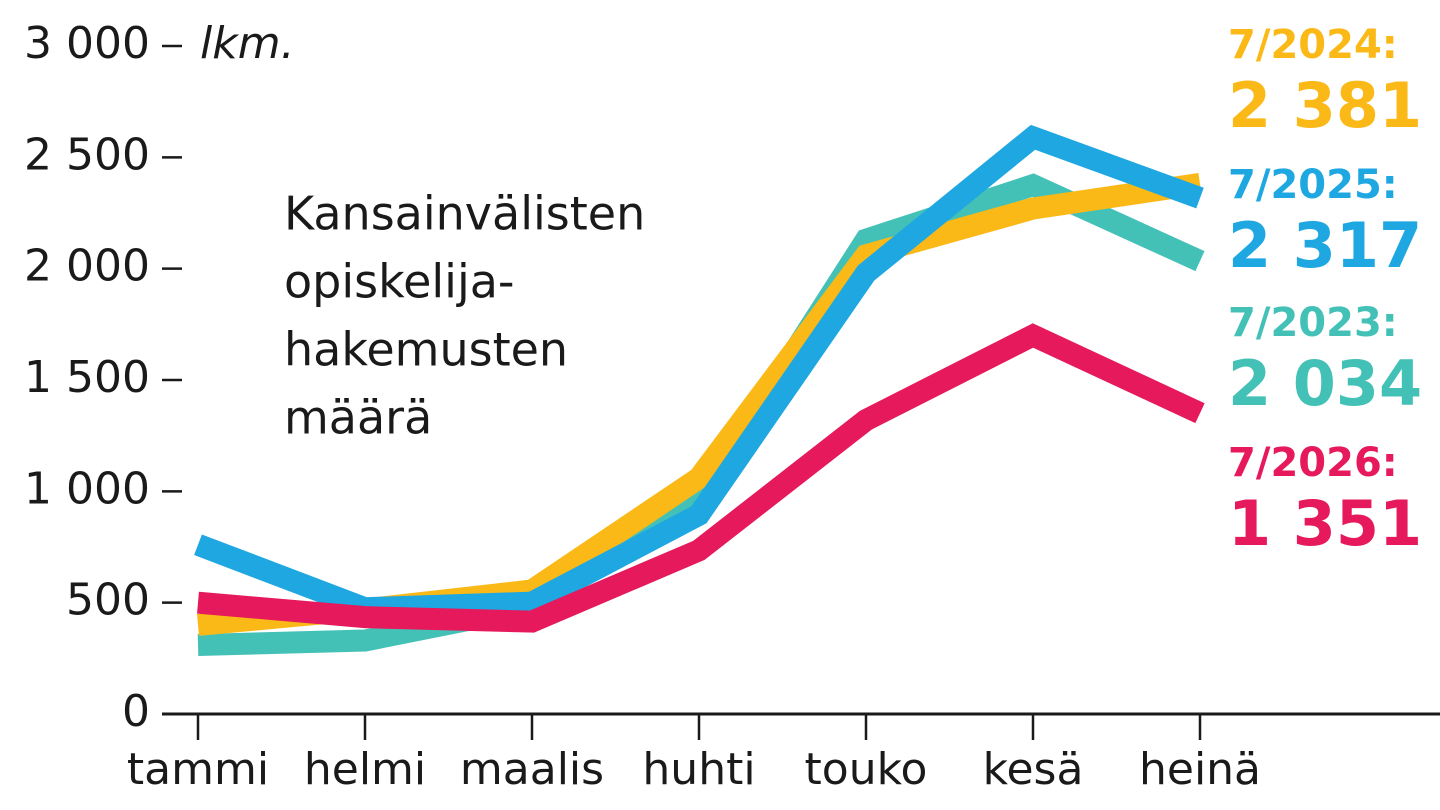 This screenshot has width=1440, height=810. What do you see at coordinates (1033, 769) in the screenshot?
I see `x-tick-label: kesä` at bounding box center [1033, 769].